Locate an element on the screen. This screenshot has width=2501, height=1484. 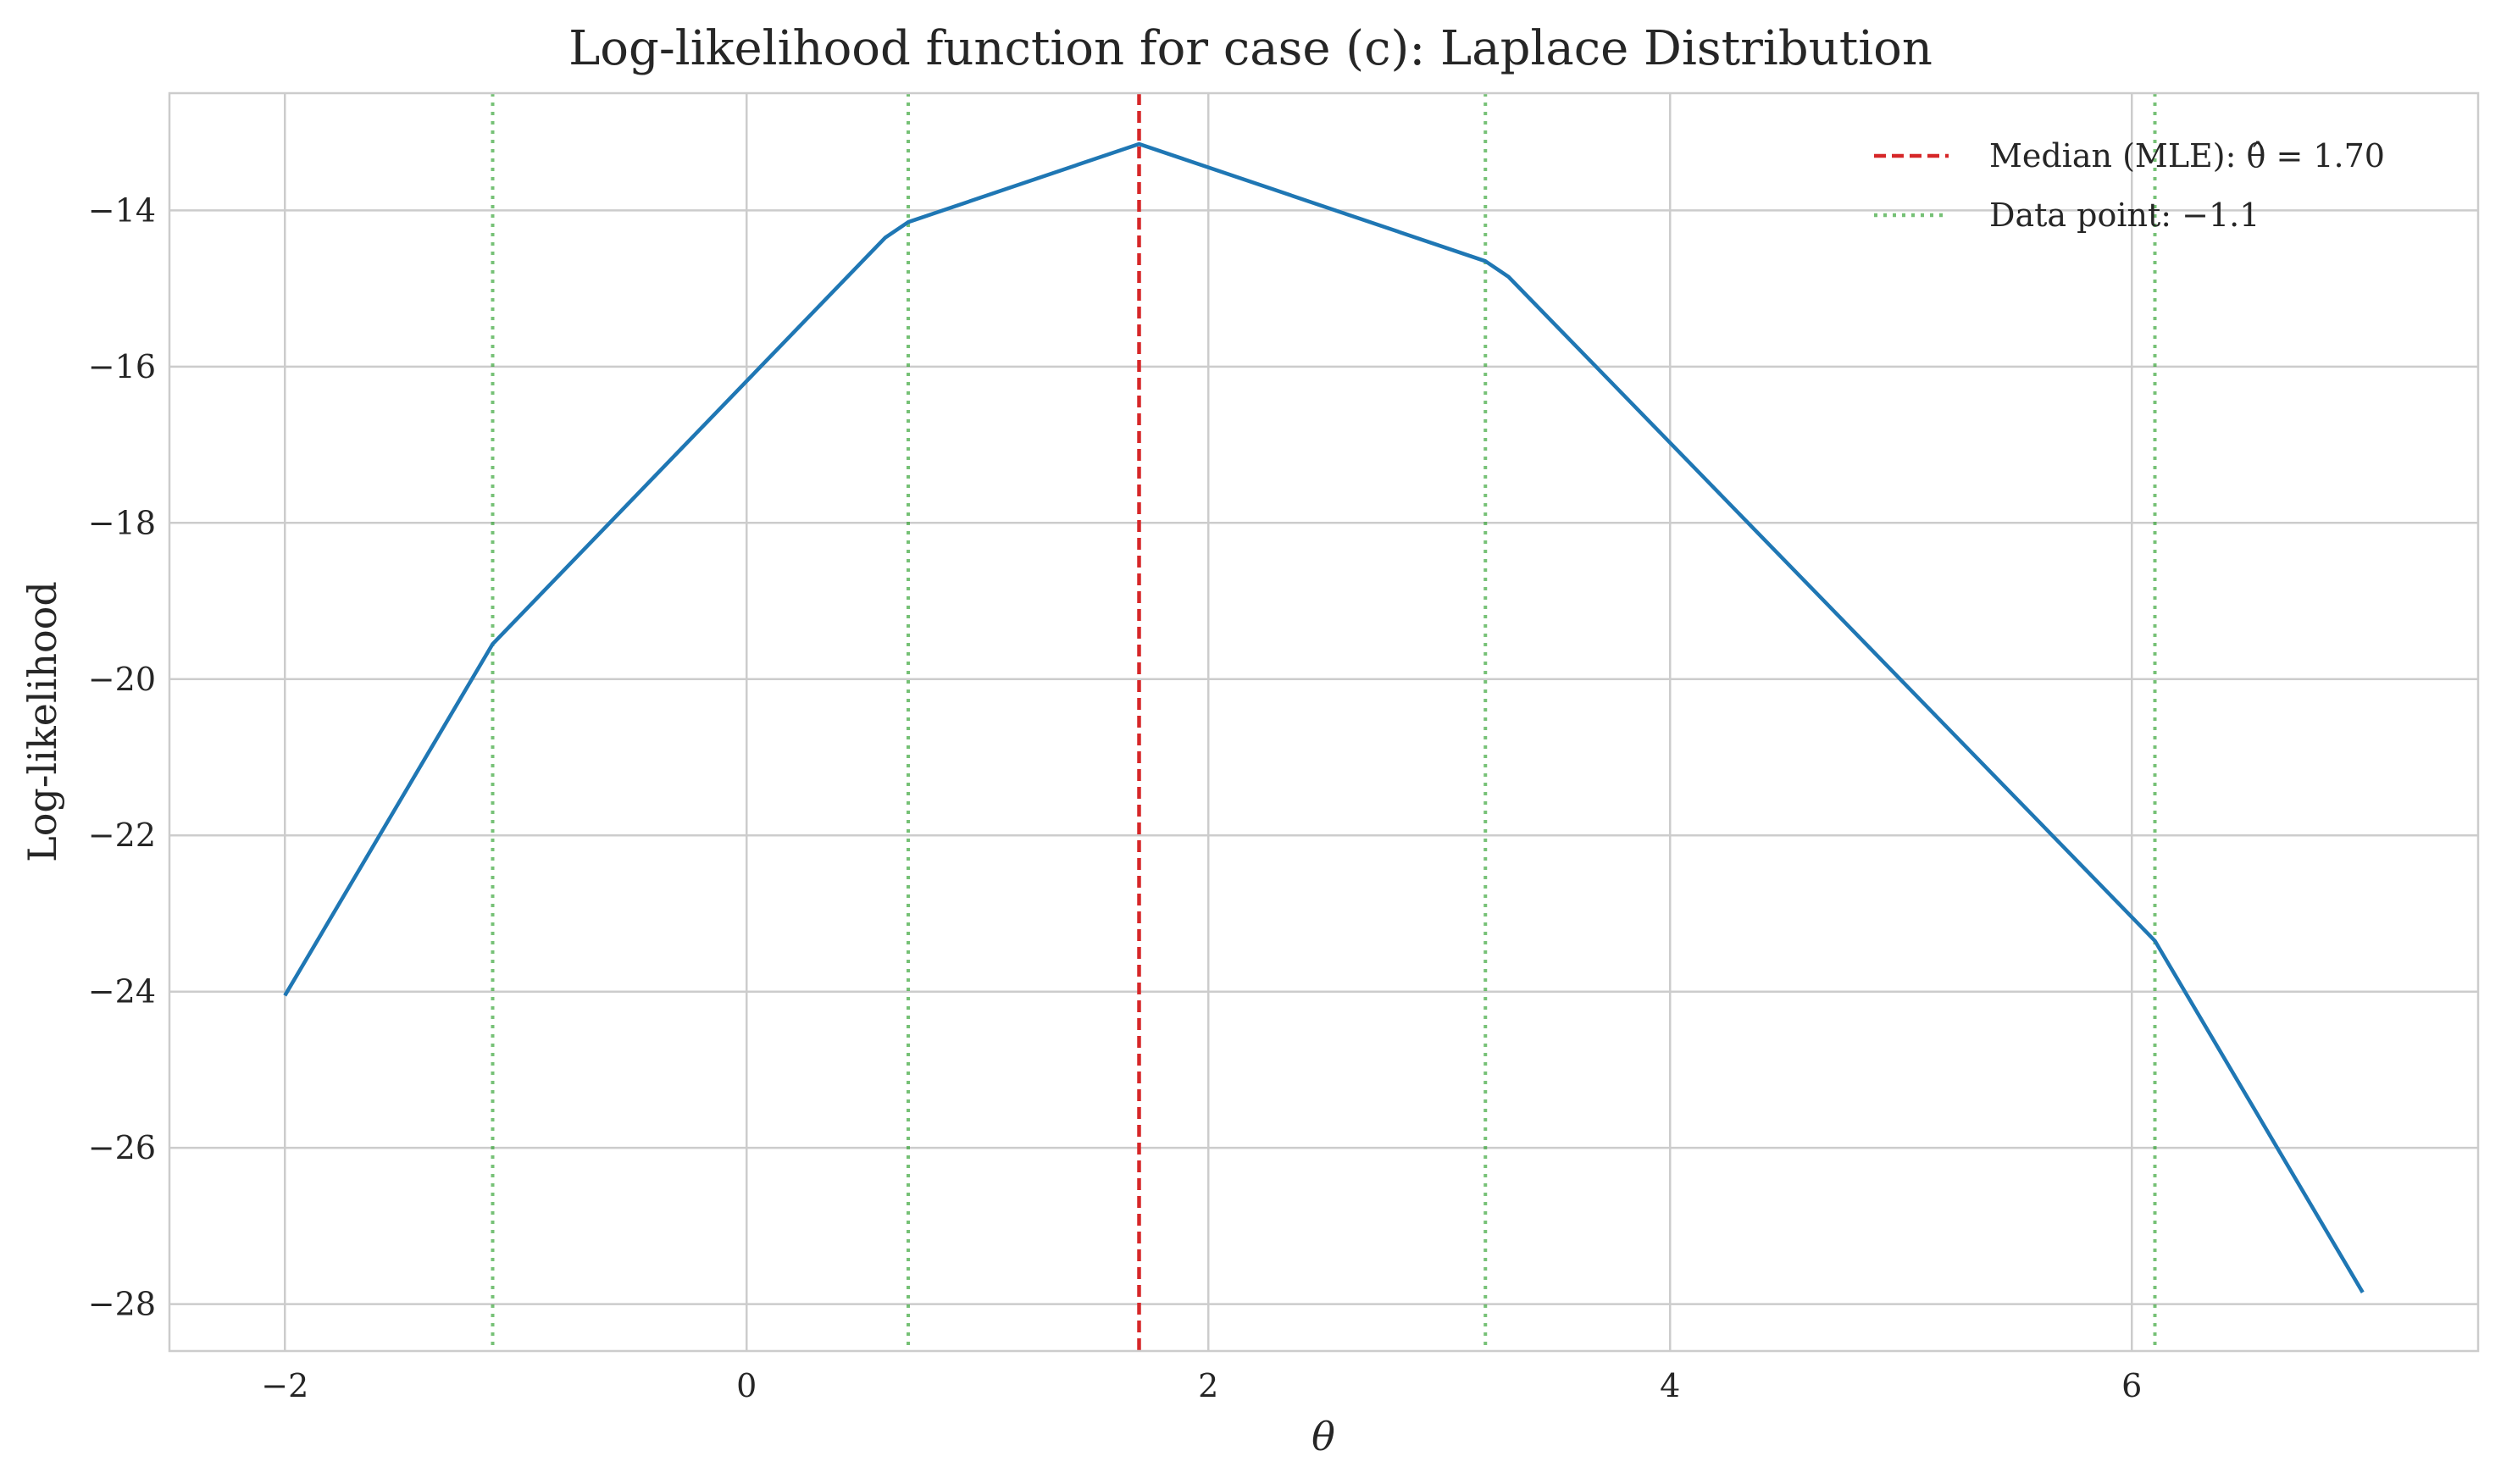
x-tick-label: 4 is located at coordinates (1670, 1385).